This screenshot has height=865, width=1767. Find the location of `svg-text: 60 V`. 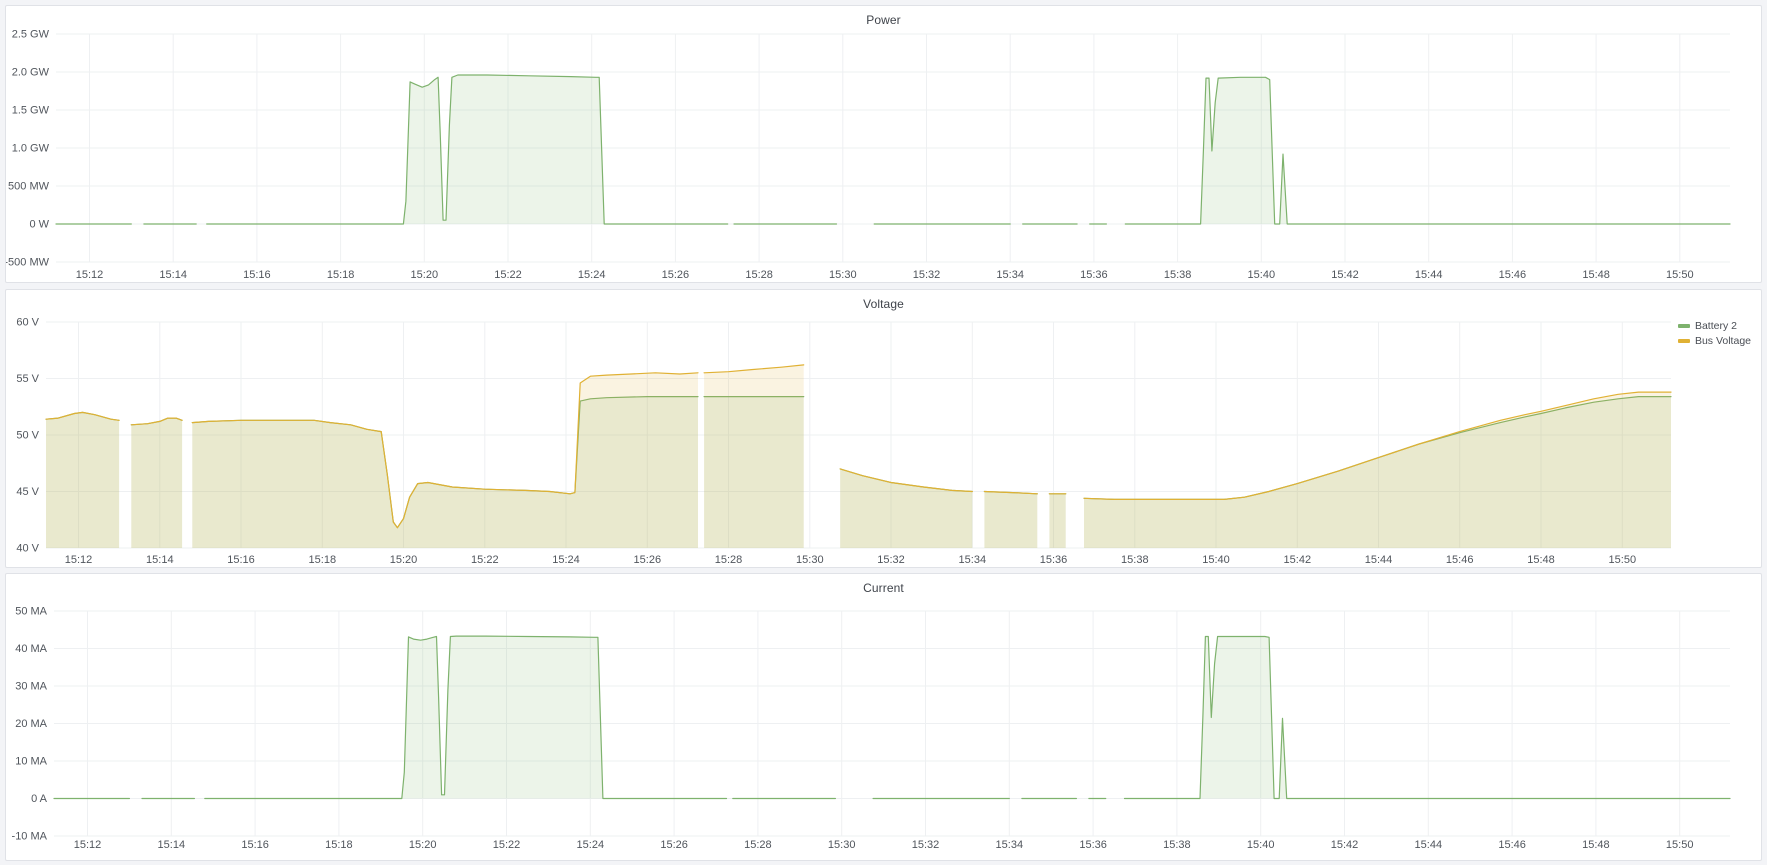

svg-text: 60 V is located at coordinates (27, 323).